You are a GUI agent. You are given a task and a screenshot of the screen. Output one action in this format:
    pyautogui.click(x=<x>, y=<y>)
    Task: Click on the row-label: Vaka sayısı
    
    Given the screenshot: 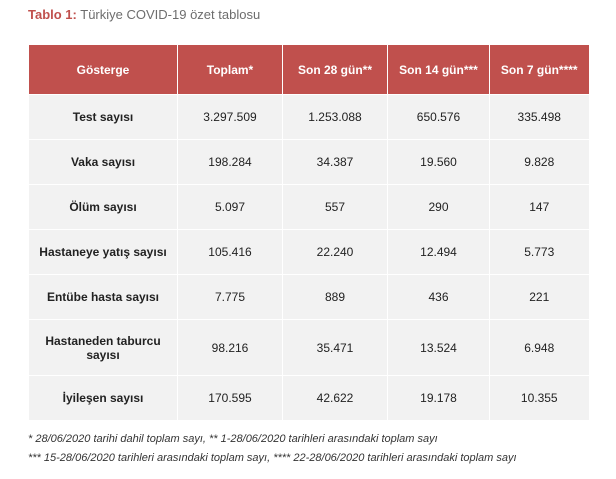 What is the action you would take?
    pyautogui.click(x=103, y=162)
    